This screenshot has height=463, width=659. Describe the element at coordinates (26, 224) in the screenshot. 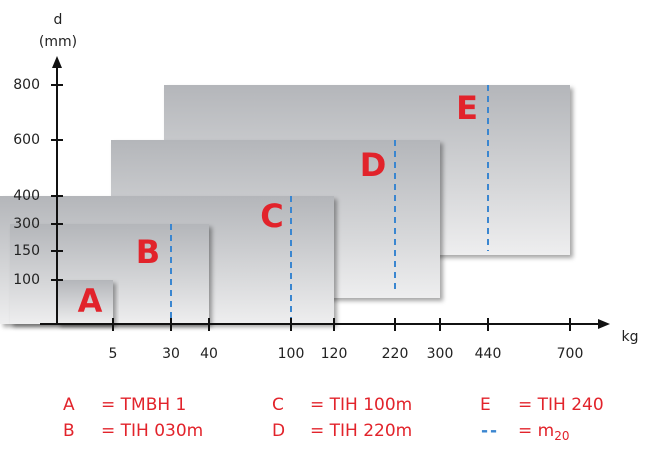

I see `y-tick-label: 300` at that location.